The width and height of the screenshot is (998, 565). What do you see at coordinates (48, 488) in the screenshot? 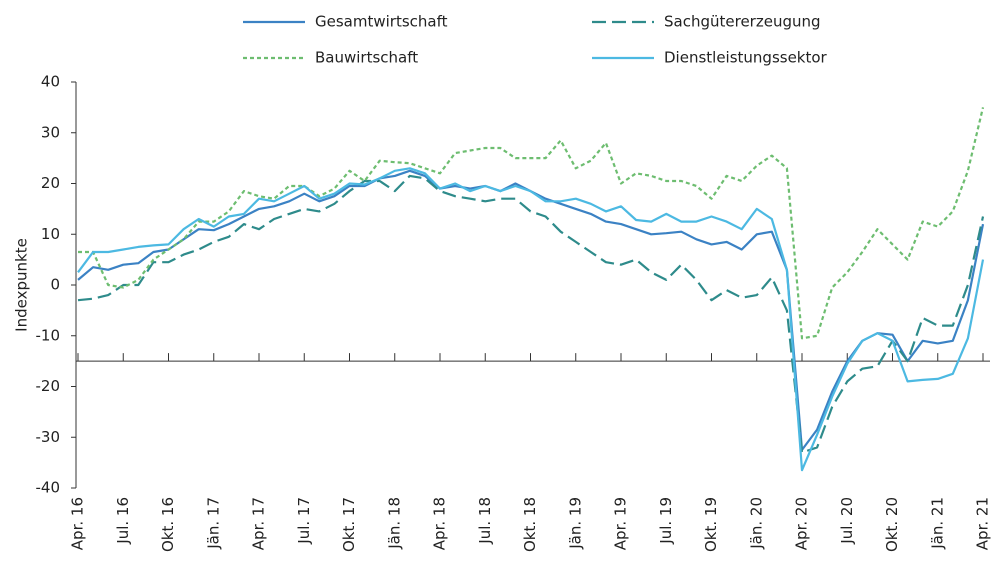
I see `y-tick-label: -40` at bounding box center [48, 488].